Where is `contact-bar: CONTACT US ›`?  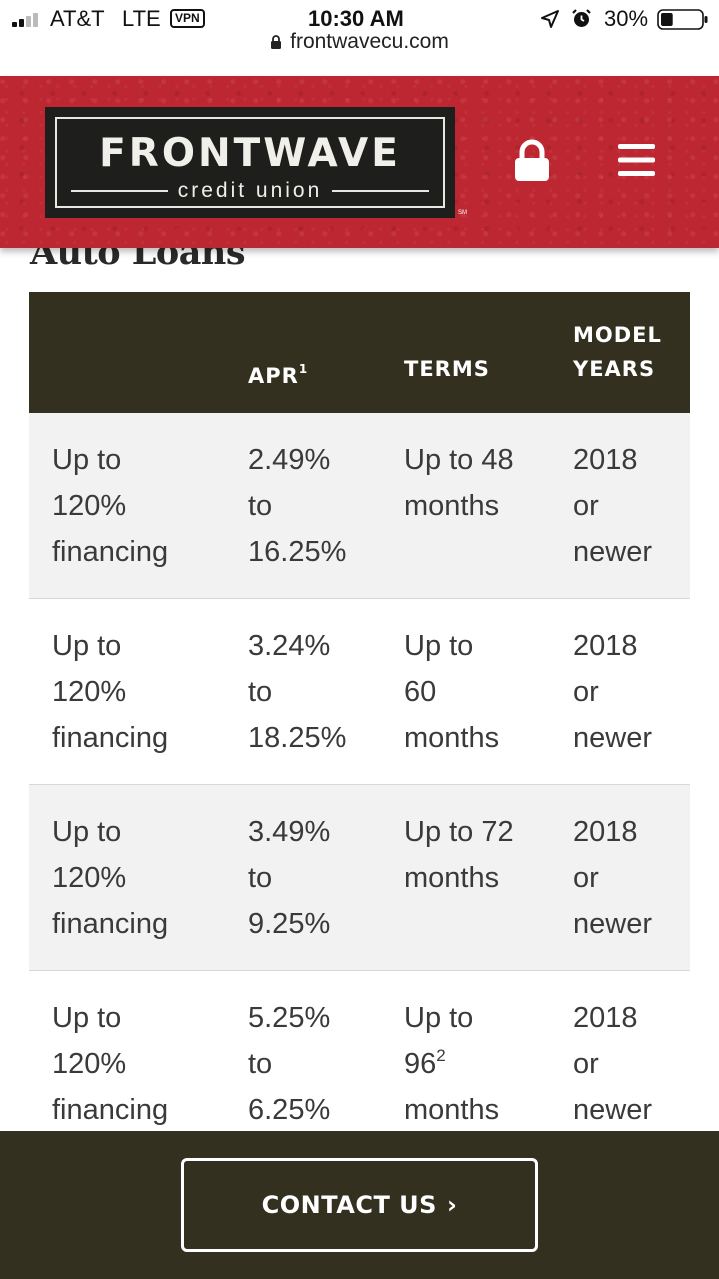
contact-bar: CONTACT US › is located at coordinates (359, 1205).